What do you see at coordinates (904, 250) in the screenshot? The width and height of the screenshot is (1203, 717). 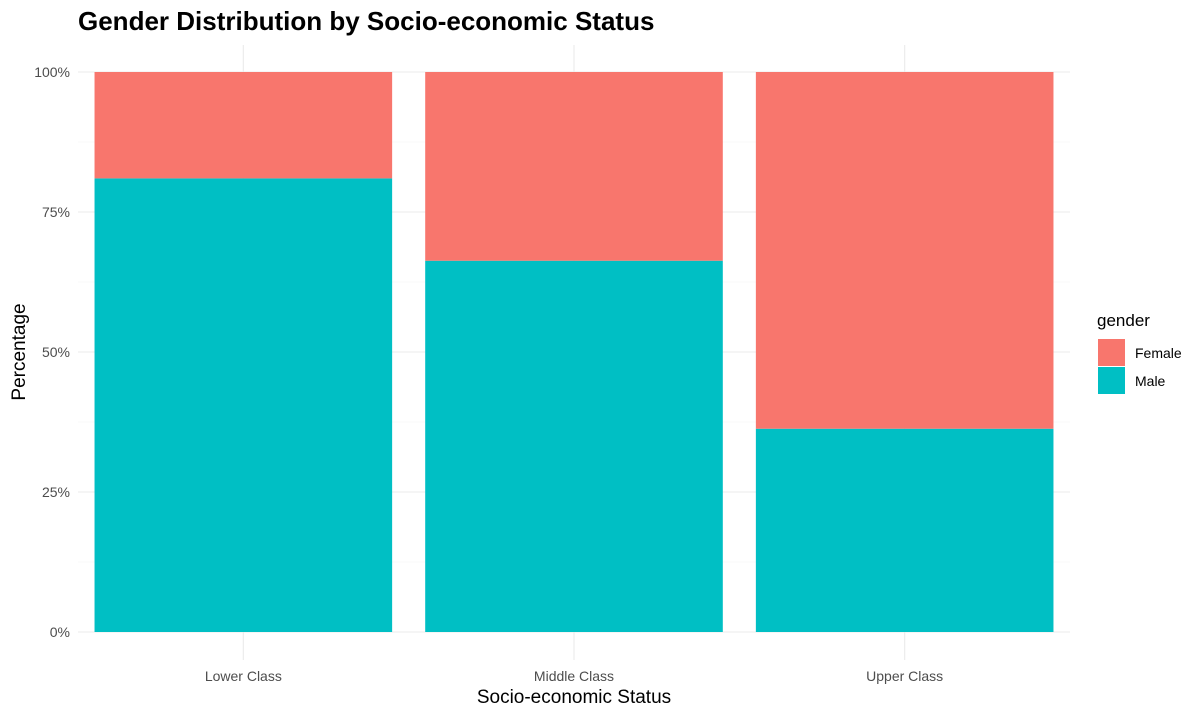 I see `bar-female-upper-class` at bounding box center [904, 250].